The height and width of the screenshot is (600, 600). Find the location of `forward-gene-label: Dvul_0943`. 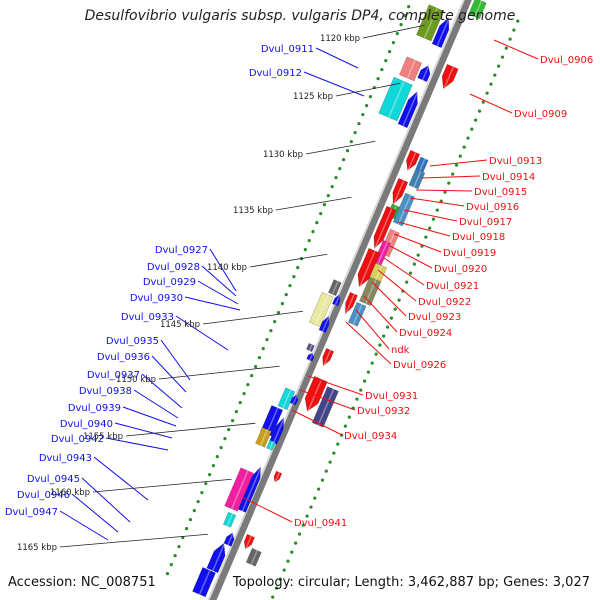

forward-gene-label: Dvul_0943 is located at coordinates (65, 458).